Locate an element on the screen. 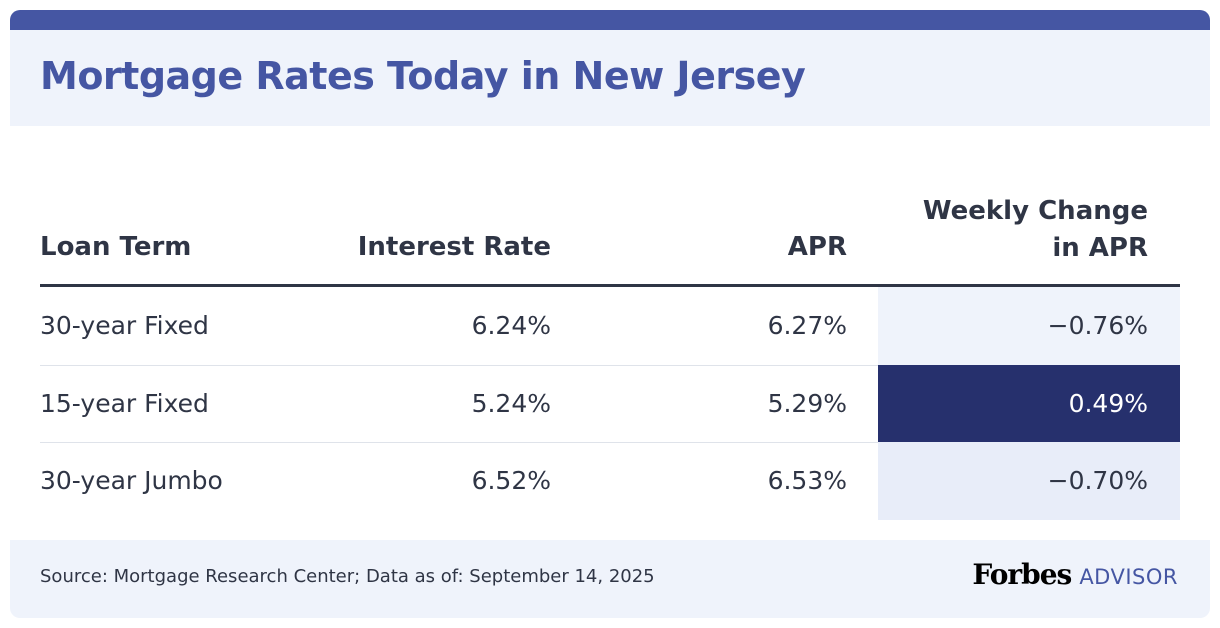  cell-loan-term: 30-year Fixed is located at coordinates (124, 325).